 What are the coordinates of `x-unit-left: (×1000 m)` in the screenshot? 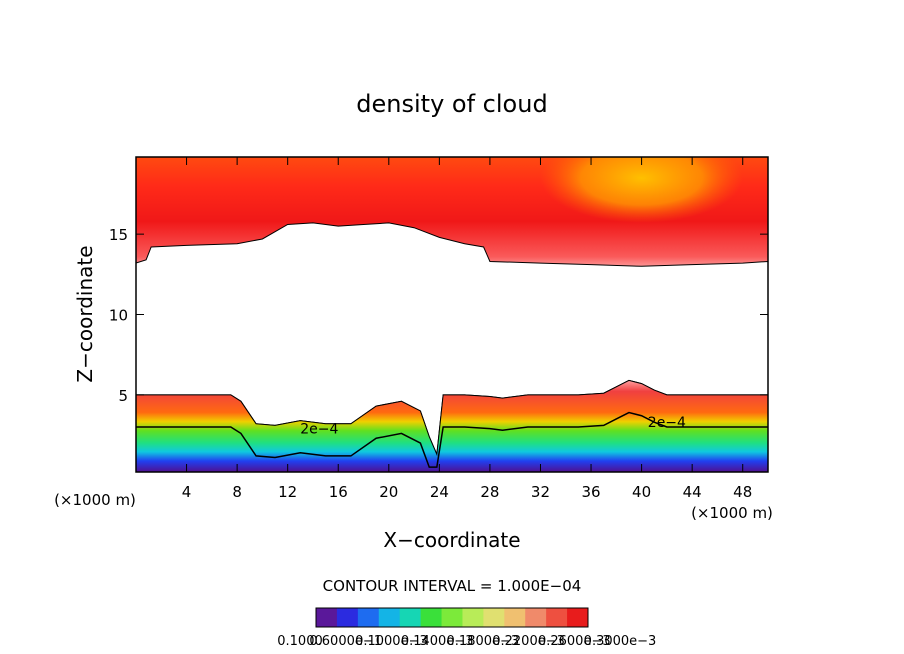 It's located at (95, 500).